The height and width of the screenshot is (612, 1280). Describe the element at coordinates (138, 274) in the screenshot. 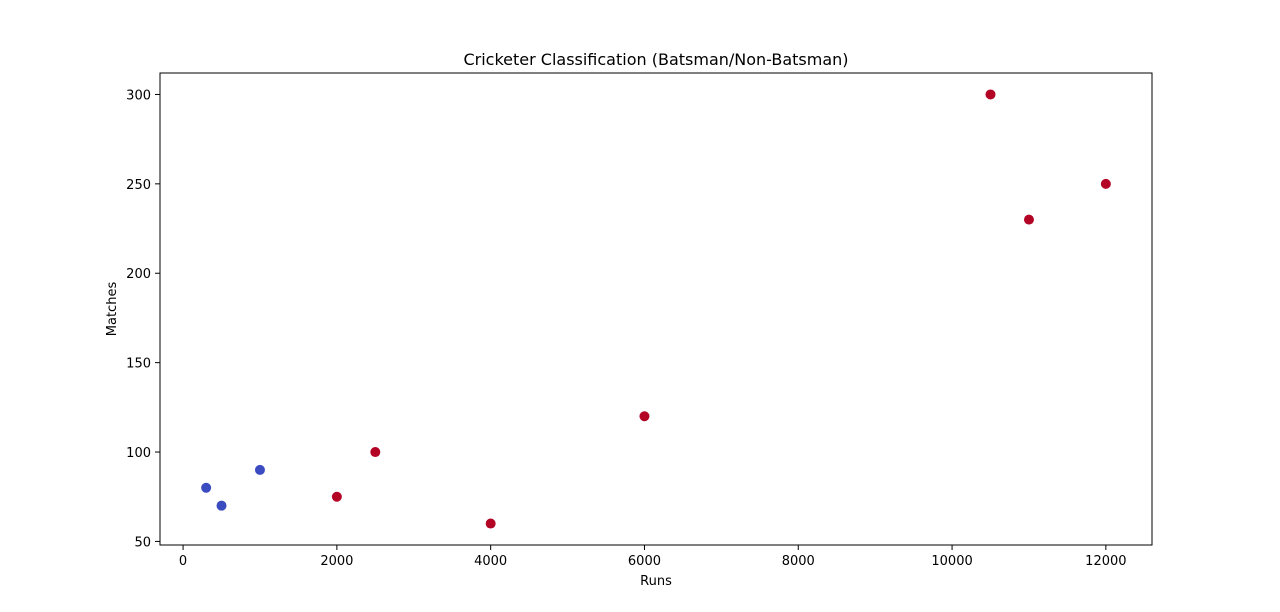

I see `y-tick-label: 200` at that location.